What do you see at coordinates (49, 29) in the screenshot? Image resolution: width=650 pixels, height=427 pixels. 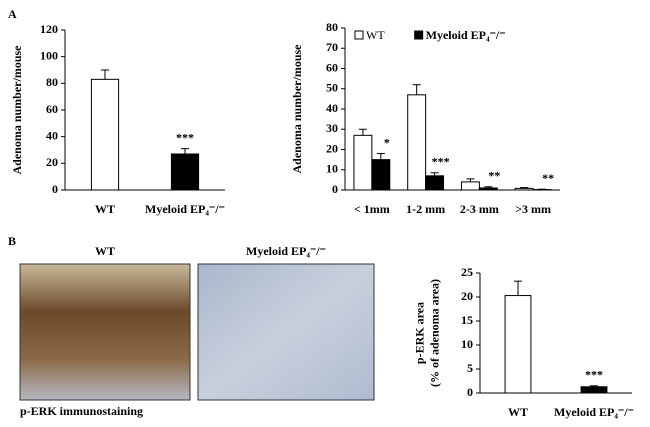 I see `y-tick-label: 120` at bounding box center [49, 29].